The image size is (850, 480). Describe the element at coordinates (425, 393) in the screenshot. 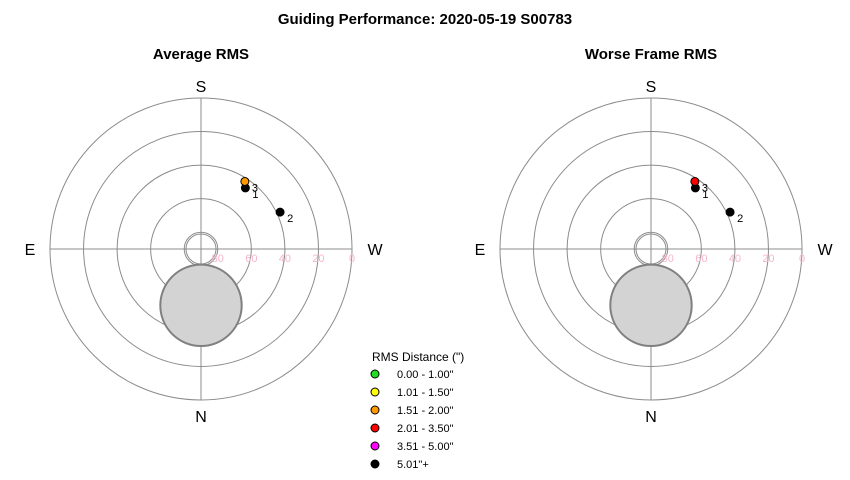

I see `legend-item-label: 1.01 - 1.50"` at that location.